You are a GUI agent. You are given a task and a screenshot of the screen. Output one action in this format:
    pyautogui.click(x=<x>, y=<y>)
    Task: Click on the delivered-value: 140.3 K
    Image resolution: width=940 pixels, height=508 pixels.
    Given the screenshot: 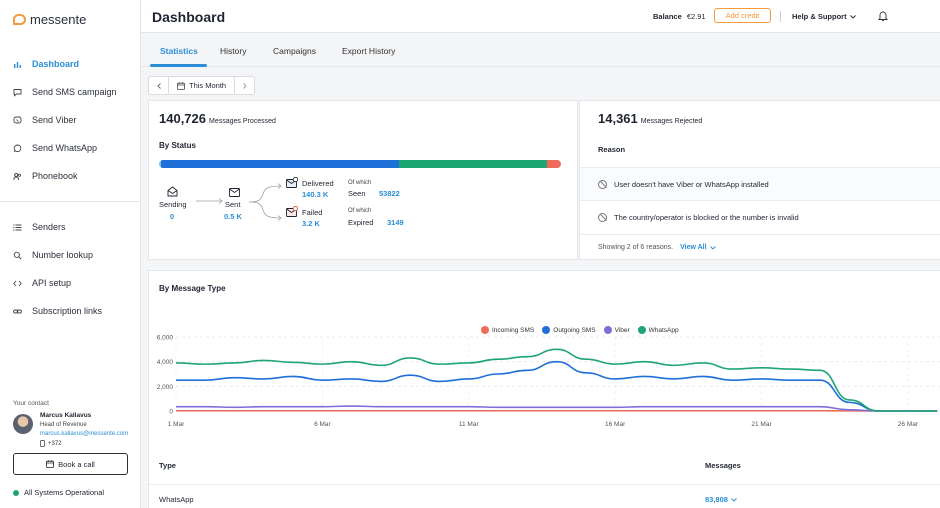 What is the action you would take?
    pyautogui.click(x=315, y=194)
    